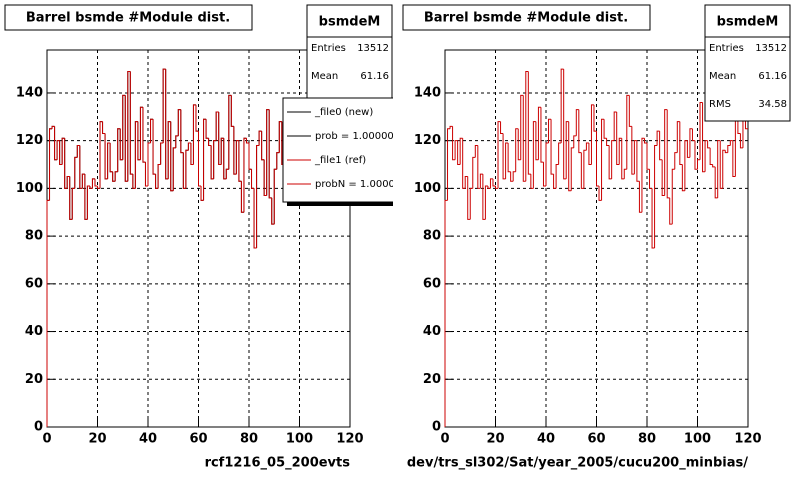  I want to click on stats-box, so click(747, 63).